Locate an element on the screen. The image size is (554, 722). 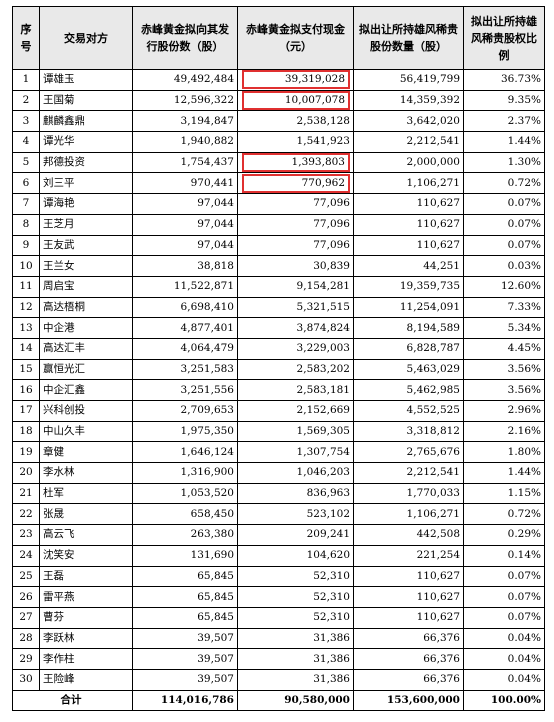
table-row: 11 周启宝 11,522,871 9,154,281 19,359,735 12.60% is located at coordinates (278, 286).